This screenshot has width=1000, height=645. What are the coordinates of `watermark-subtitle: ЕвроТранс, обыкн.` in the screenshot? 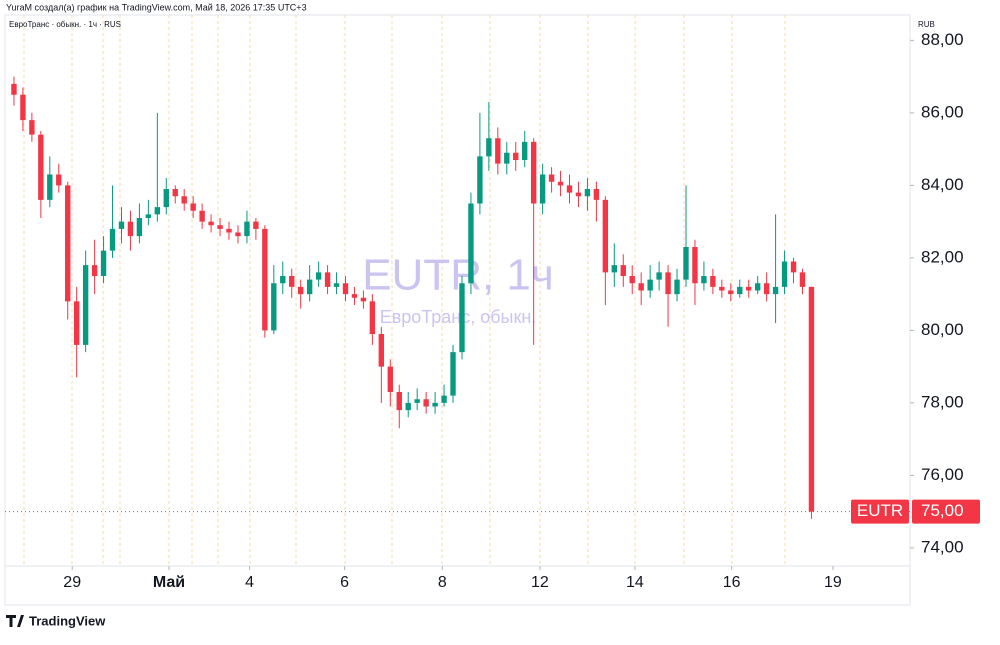 It's located at (458, 317).